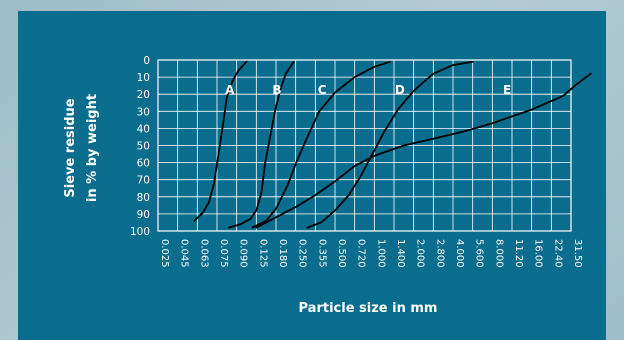 The width and height of the screenshot is (624, 340). I want to click on curve-d, so click(390, 144).